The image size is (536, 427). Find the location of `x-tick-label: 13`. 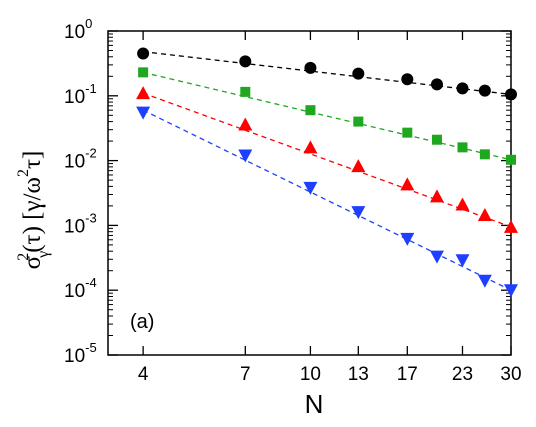

x-tick-label: 13 is located at coordinates (358, 374).